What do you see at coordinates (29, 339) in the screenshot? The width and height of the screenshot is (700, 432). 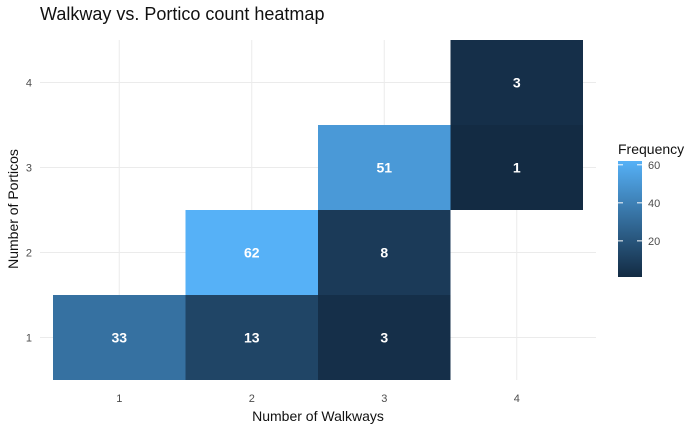 I see `y-tick-label: 1` at bounding box center [29, 339].